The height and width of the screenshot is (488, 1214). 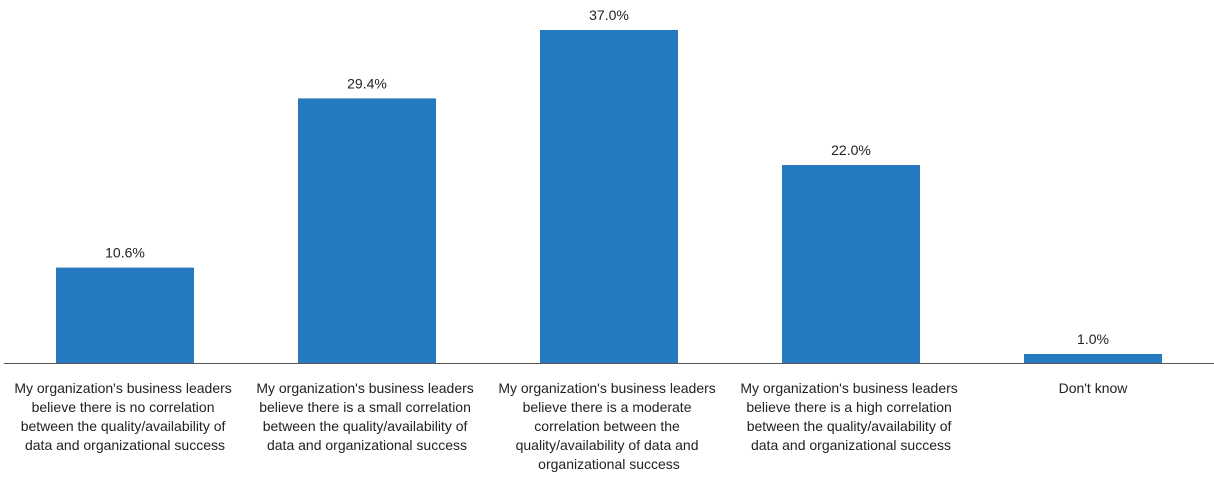 What do you see at coordinates (851, 150) in the screenshot?
I see `value-label: 22.0%` at bounding box center [851, 150].